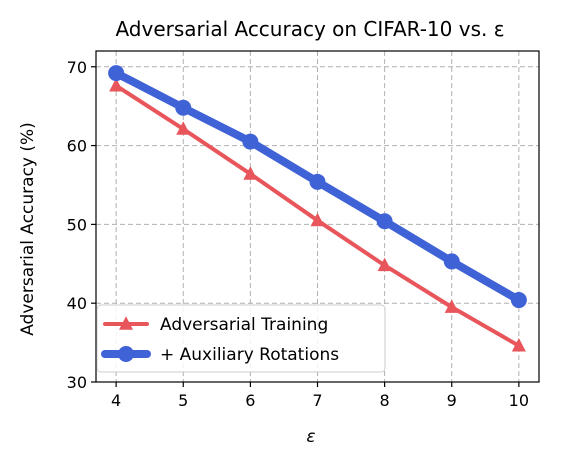 This screenshot has width=571, height=462. I want to click on y-axis-title: Adversarial Accuracy (%), so click(28, 229).